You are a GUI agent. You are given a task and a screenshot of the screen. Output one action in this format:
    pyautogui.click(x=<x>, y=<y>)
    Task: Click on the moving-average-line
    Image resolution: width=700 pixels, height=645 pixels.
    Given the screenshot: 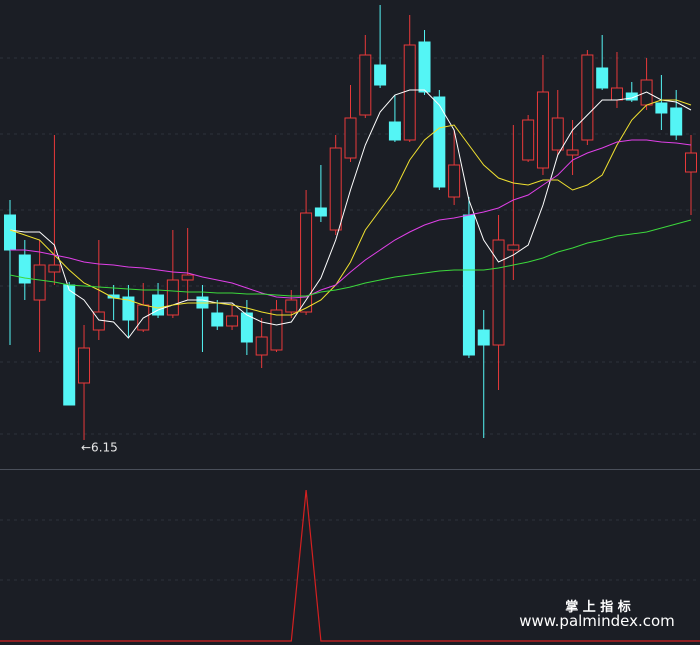 What is the action you would take?
    pyautogui.click(x=350, y=258)
    